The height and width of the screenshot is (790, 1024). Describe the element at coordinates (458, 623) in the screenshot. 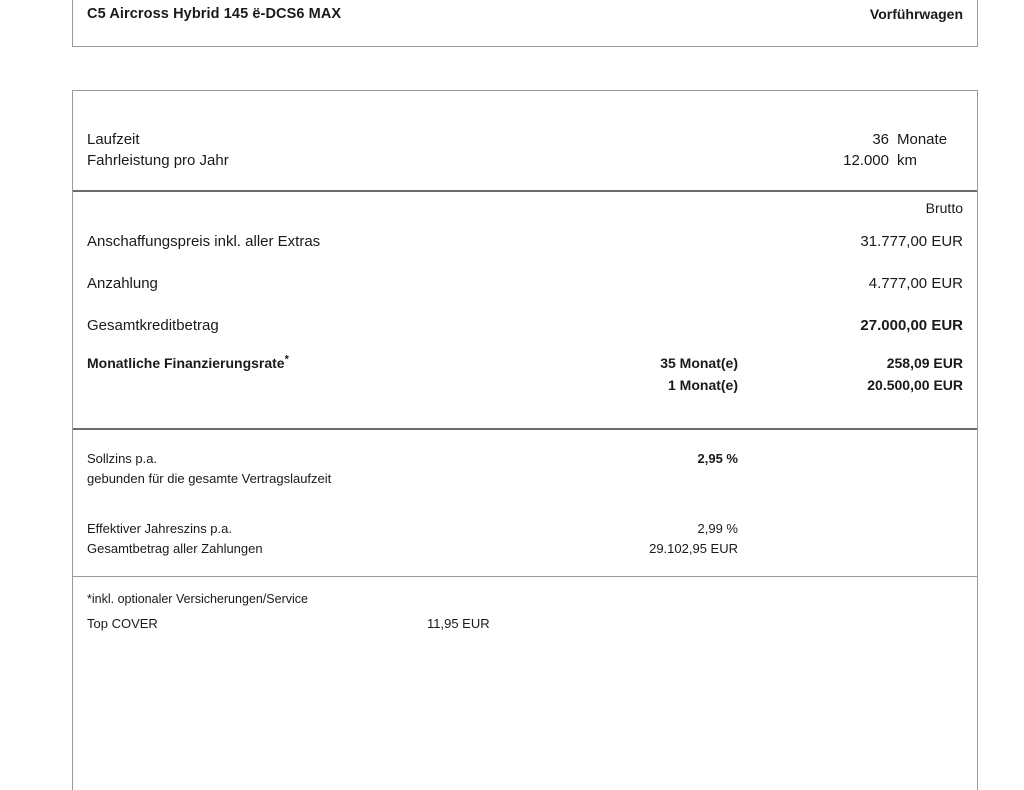

I see `footnote-item-value: 11,95 EUR` at that location.